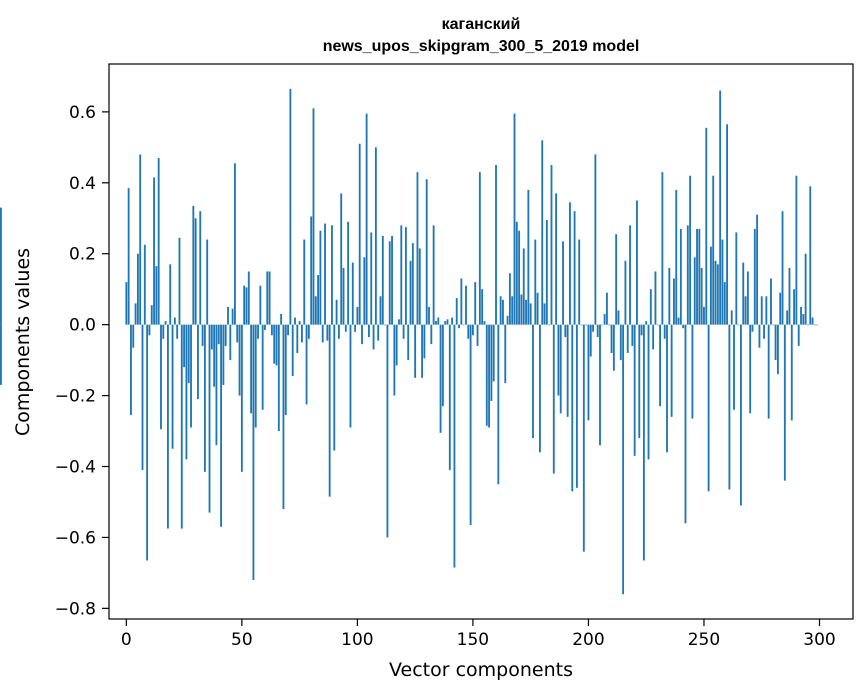 Image resolution: width=867 pixels, height=696 pixels. Describe the element at coordinates (588, 640) in the screenshot. I see `x-tick-label: 200` at that location.